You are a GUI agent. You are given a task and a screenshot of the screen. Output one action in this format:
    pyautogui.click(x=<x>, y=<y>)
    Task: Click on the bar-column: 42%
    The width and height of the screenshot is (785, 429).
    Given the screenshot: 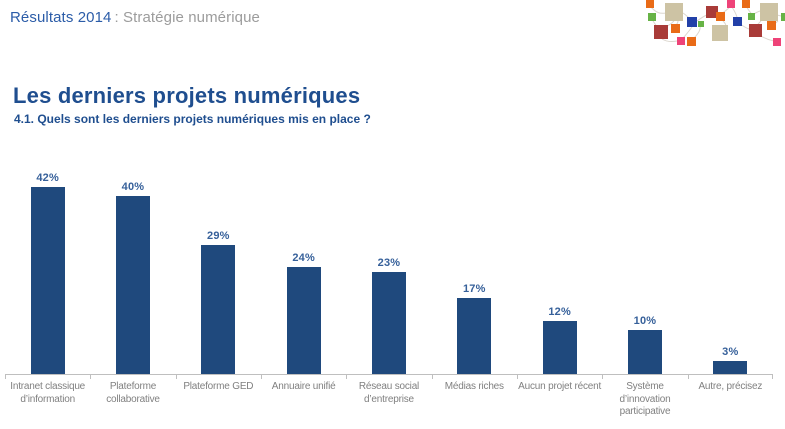 What is the action you would take?
    pyautogui.click(x=47, y=273)
    